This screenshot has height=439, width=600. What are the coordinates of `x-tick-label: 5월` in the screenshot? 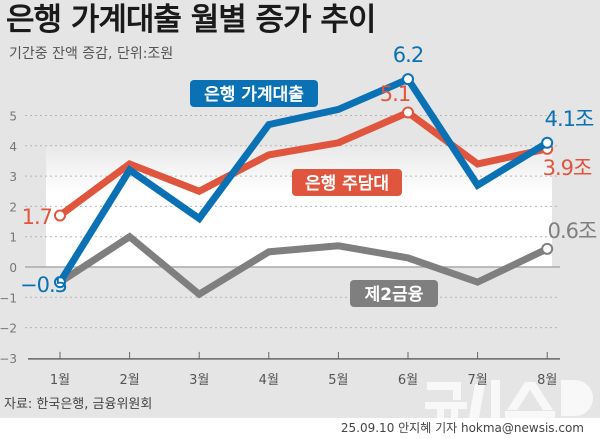 It's located at (338, 380).